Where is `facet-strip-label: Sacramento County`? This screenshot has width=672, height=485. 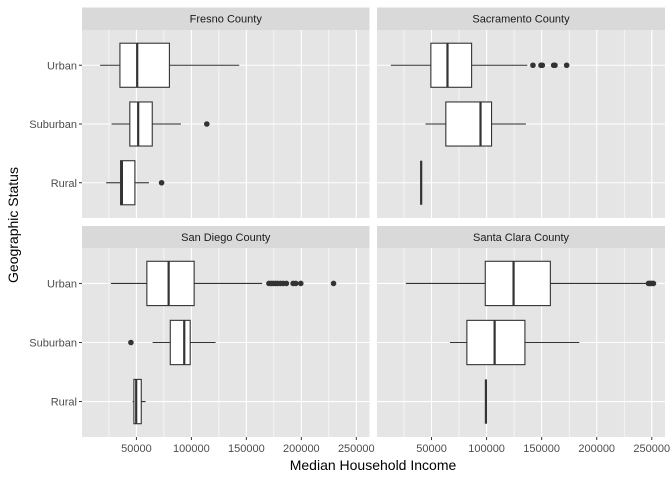
facet-strip-label: Sacramento County is located at coordinates (521, 20).